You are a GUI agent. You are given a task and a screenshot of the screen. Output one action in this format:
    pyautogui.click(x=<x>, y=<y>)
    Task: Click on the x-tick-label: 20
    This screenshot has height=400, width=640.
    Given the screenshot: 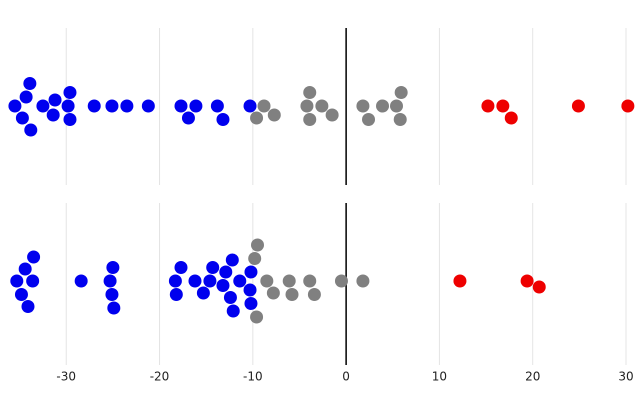 What is the action you would take?
    pyautogui.click(x=532, y=377)
    